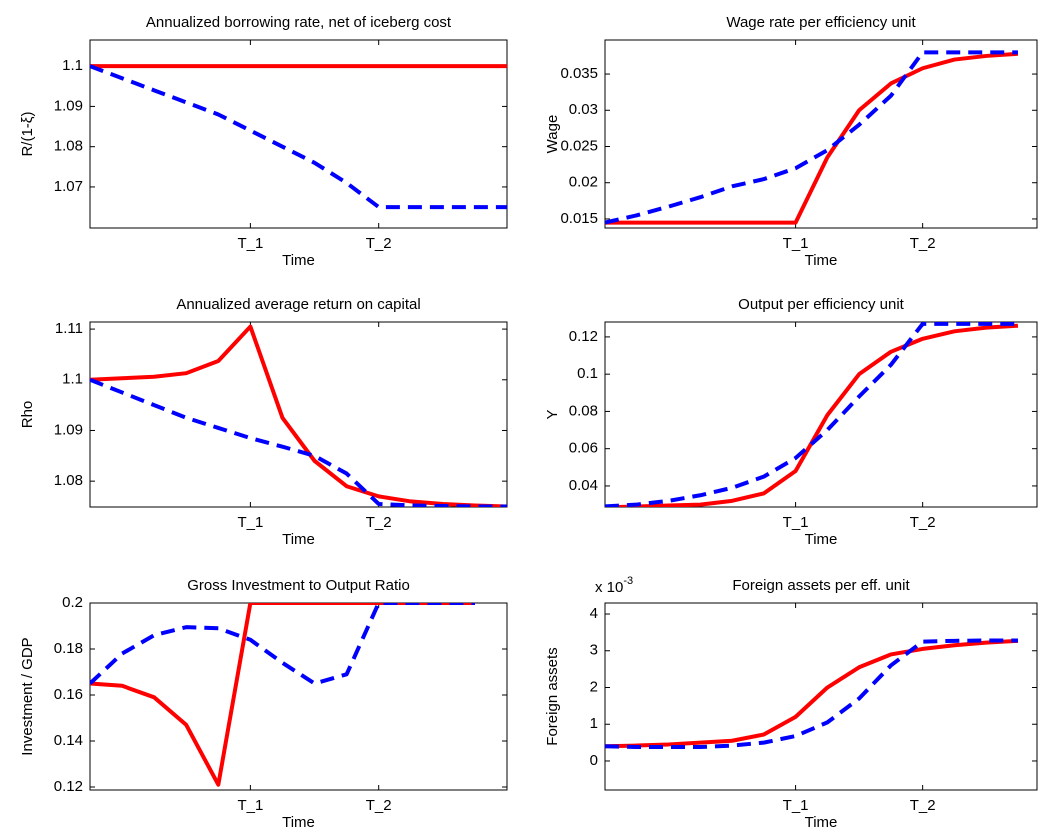 The width and height of the screenshot is (1040, 838). What do you see at coordinates (27, 133) in the screenshot?
I see `y-axis-label: R/(1-ξ)` at bounding box center [27, 133].